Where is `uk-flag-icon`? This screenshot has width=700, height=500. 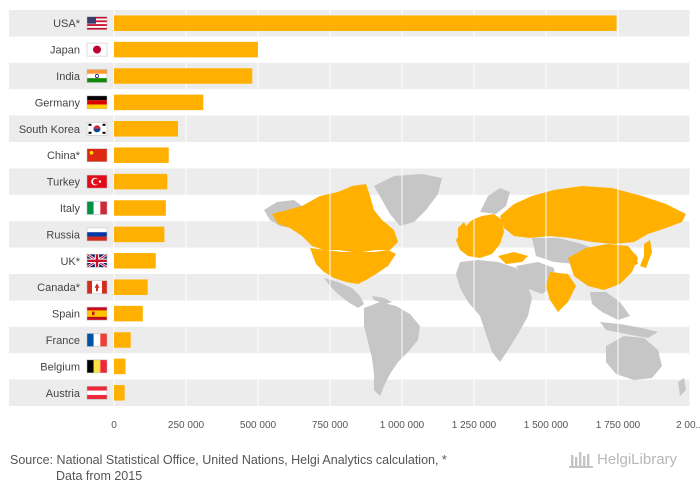 uk-flag-icon is located at coordinates (97, 261).